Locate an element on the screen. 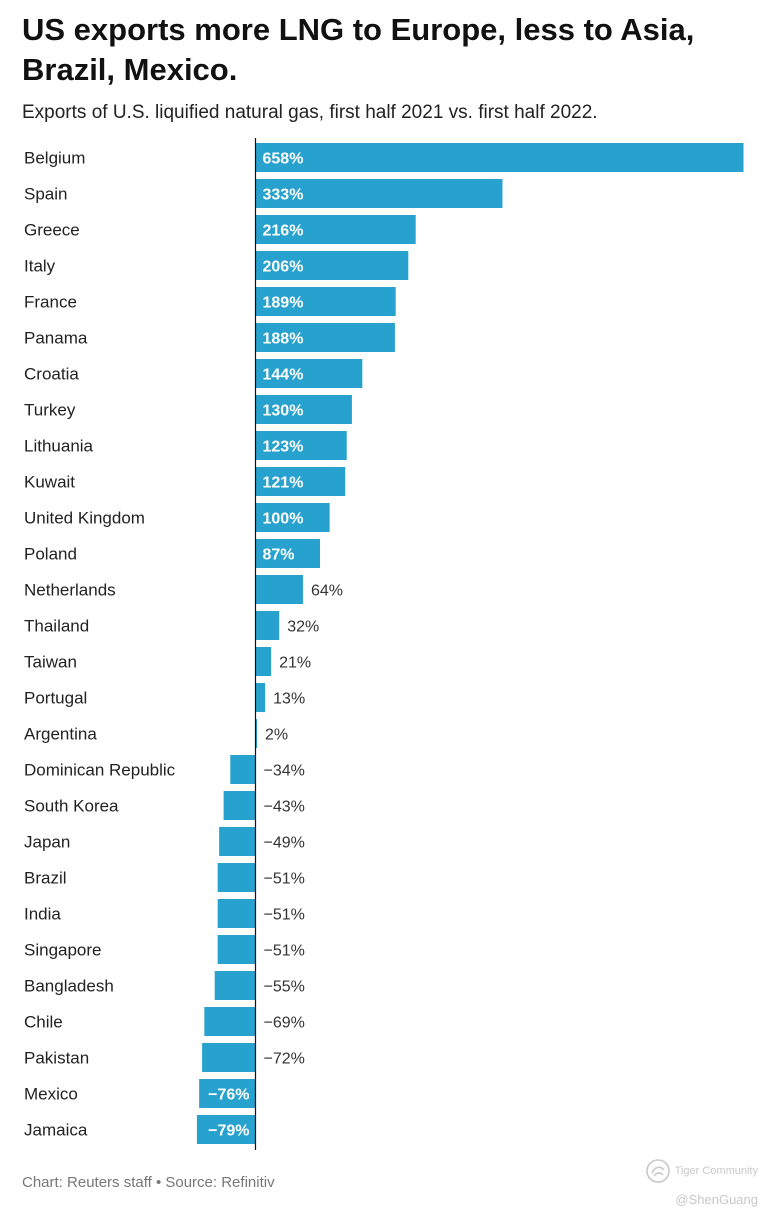  category-label: Argentina is located at coordinates (60, 734).